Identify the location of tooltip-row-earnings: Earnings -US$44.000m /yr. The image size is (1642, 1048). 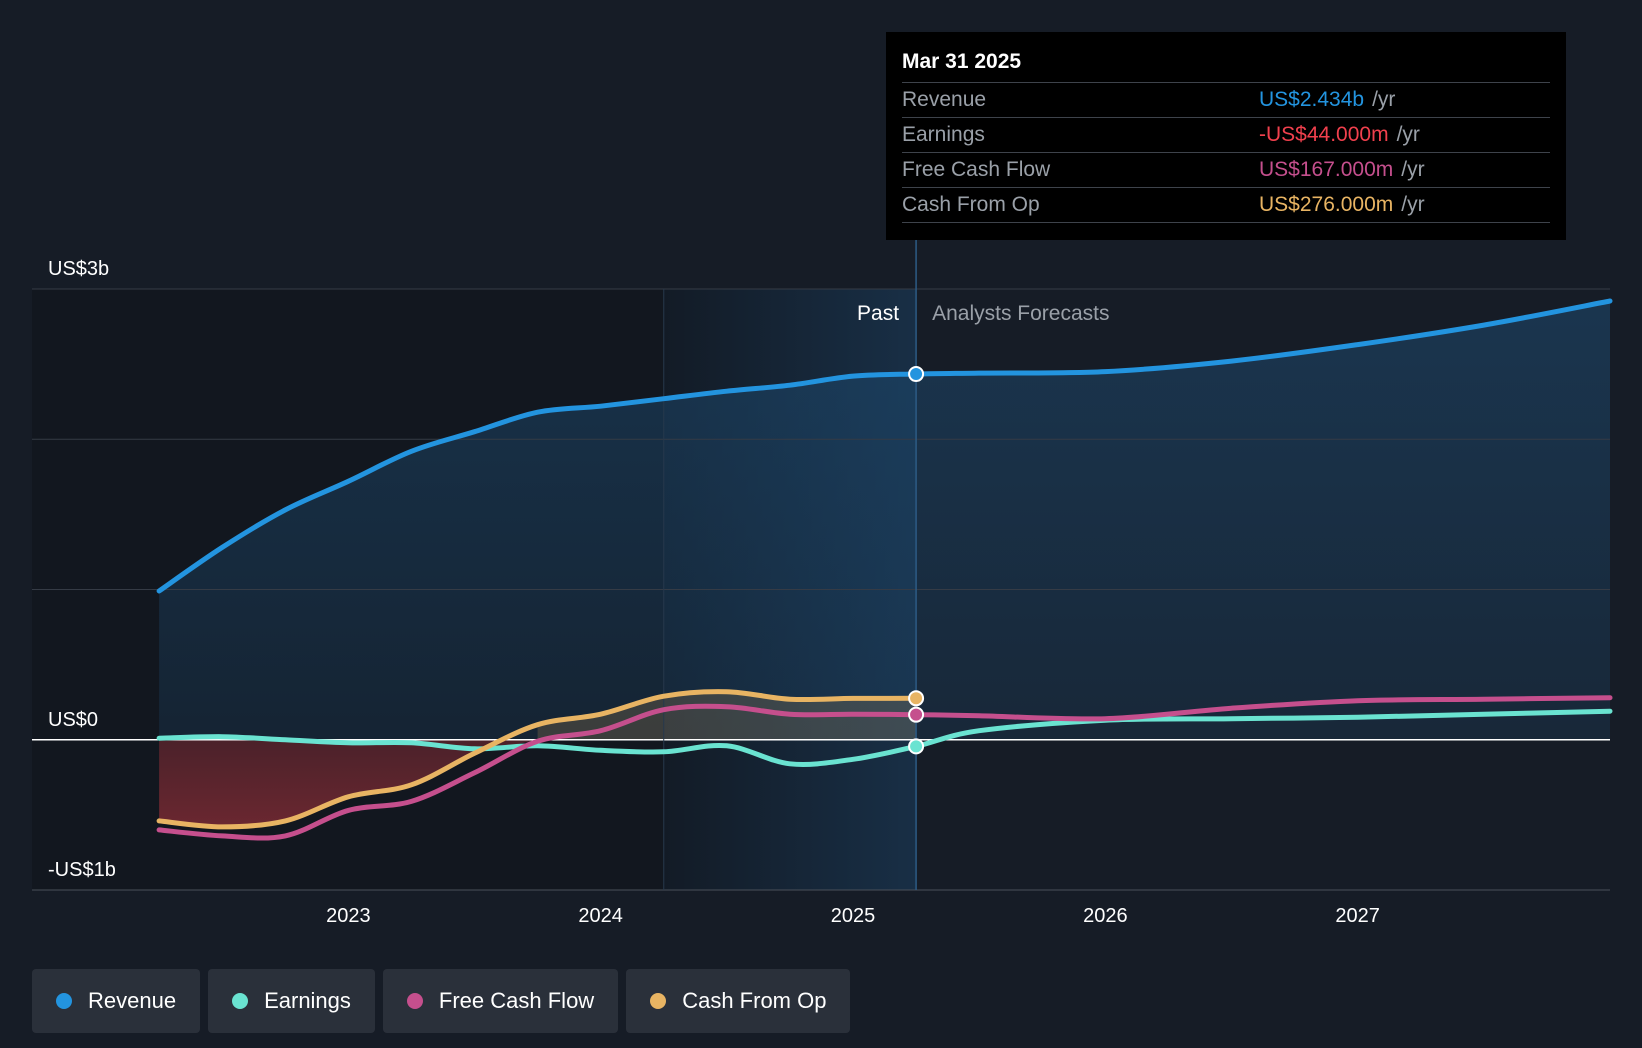
(1226, 134).